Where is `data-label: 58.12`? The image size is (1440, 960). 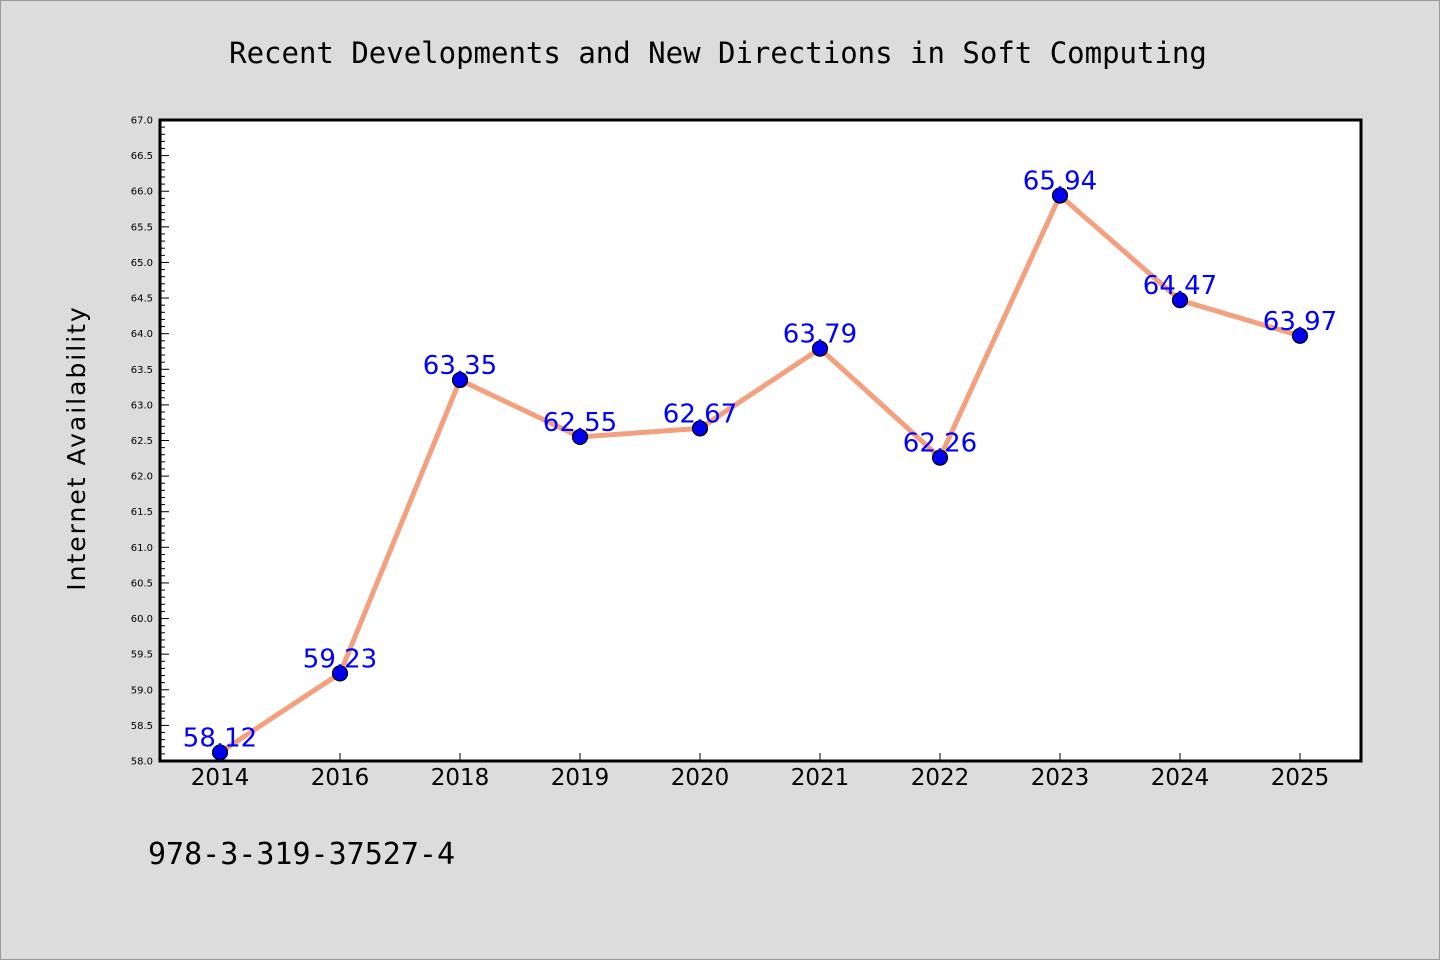
data-label: 58.12 is located at coordinates (220, 738).